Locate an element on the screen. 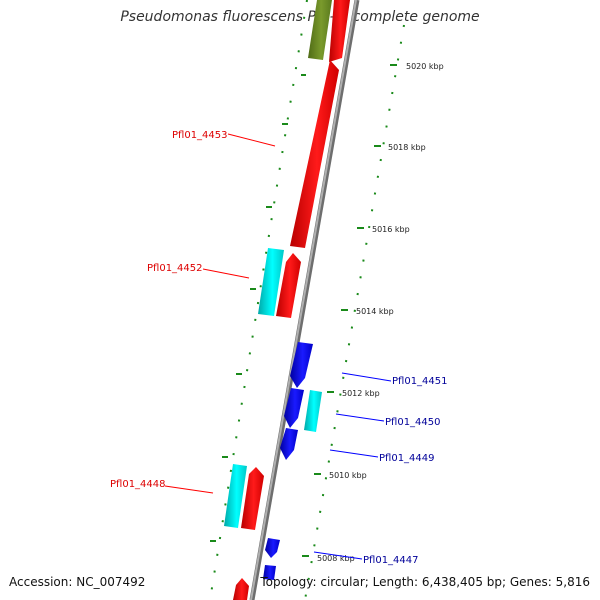 The image size is (600, 600). gene-label-pfl01-4447: Pfl01_4447 is located at coordinates (391, 560).